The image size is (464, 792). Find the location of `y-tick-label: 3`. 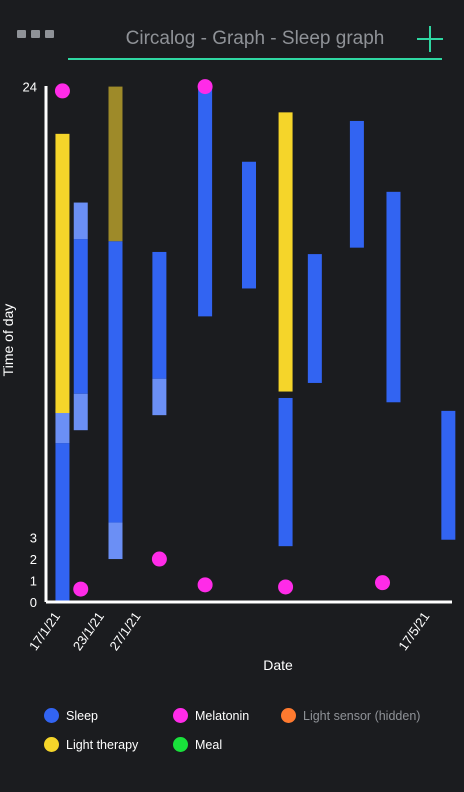

y-tick-label: 3 is located at coordinates (33, 538).